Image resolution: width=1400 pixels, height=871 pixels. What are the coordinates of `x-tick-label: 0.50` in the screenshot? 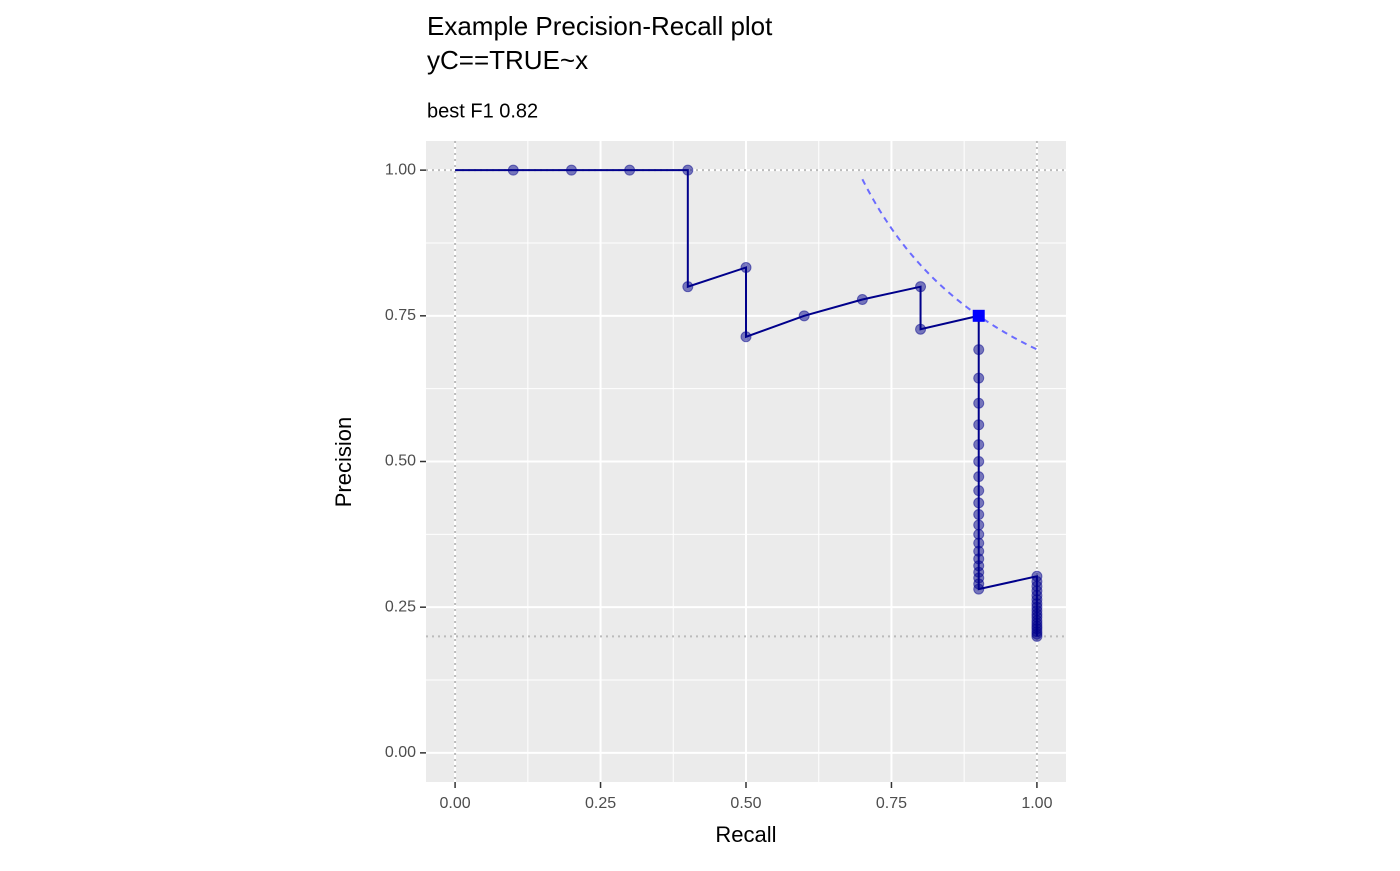 It's located at (745, 803).